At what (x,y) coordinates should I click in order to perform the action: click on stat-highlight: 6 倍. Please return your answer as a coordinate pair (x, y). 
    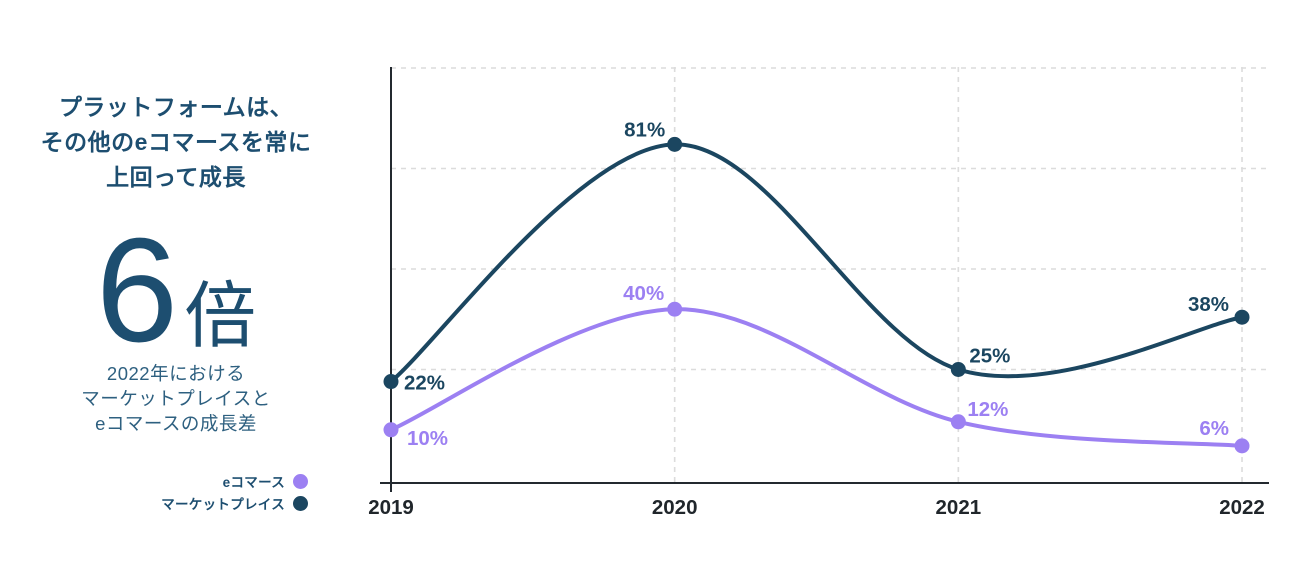
    Looking at the image, I should click on (176, 291).